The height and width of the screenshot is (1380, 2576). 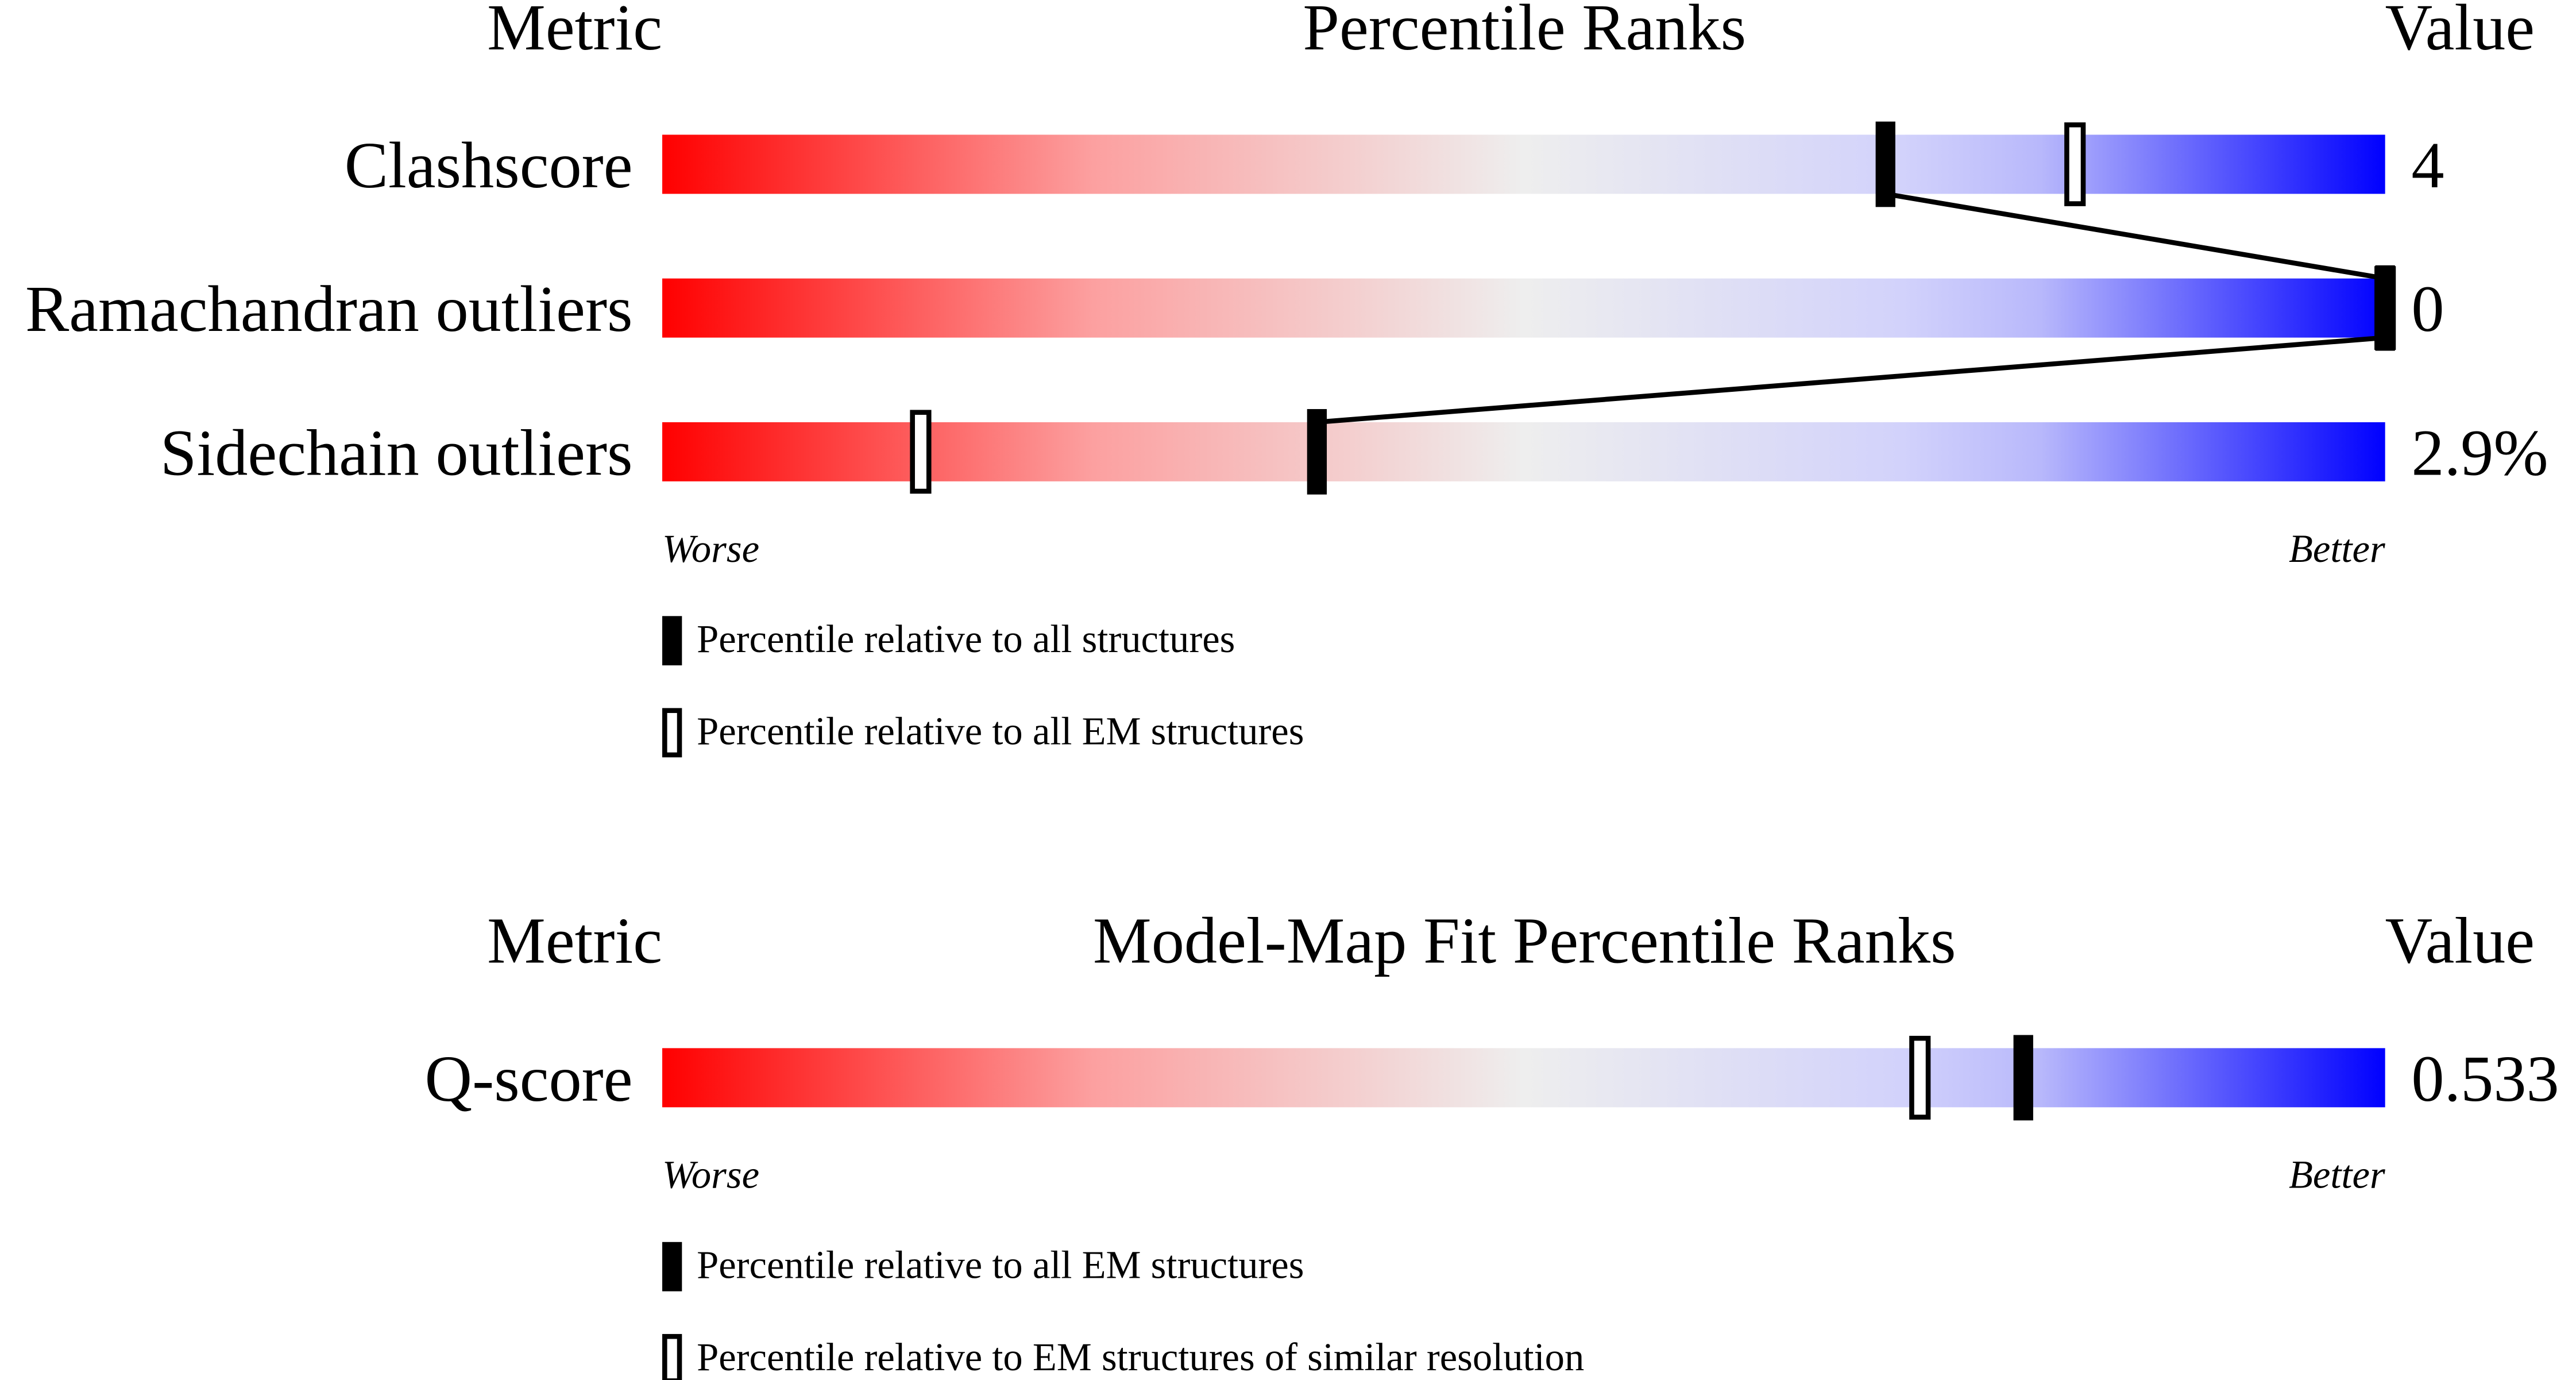 What do you see at coordinates (966, 639) in the screenshot?
I see `legend-label: Percentile relative to all structures` at bounding box center [966, 639].